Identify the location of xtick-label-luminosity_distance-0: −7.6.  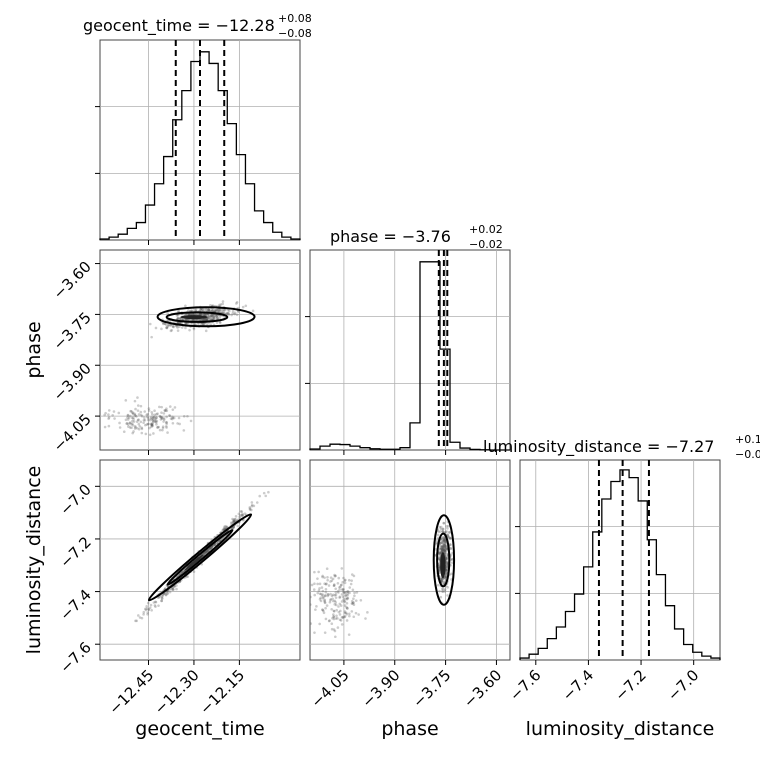
(525, 685).